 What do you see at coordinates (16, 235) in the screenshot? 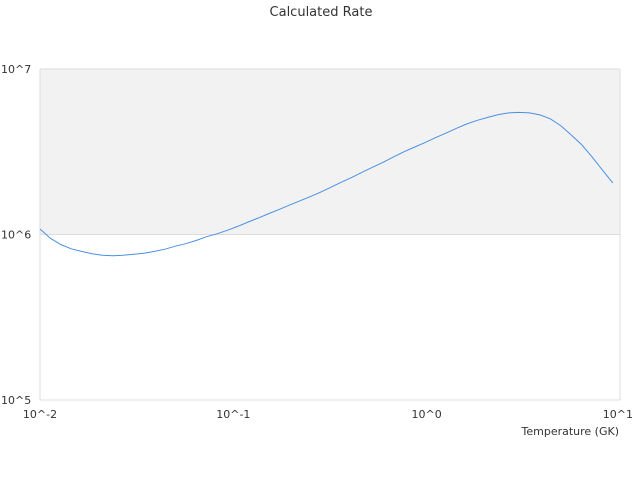
I see `y-tick-label: 10^6` at bounding box center [16, 235].